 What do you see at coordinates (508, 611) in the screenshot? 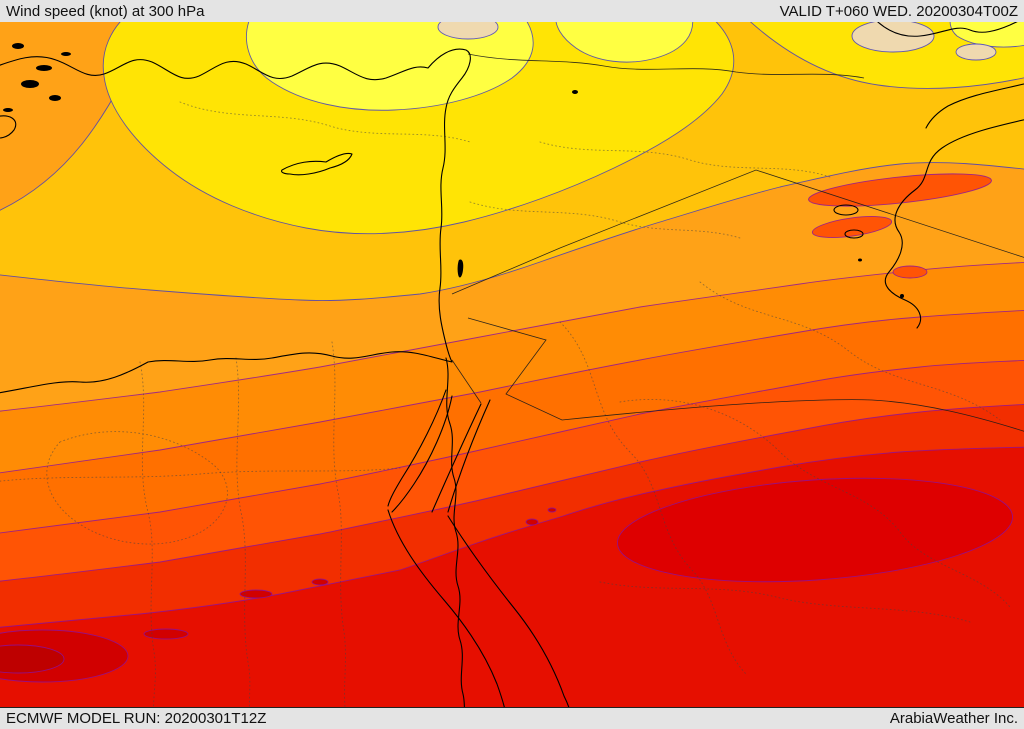
I see `coast-red-sea-east` at bounding box center [508, 611].